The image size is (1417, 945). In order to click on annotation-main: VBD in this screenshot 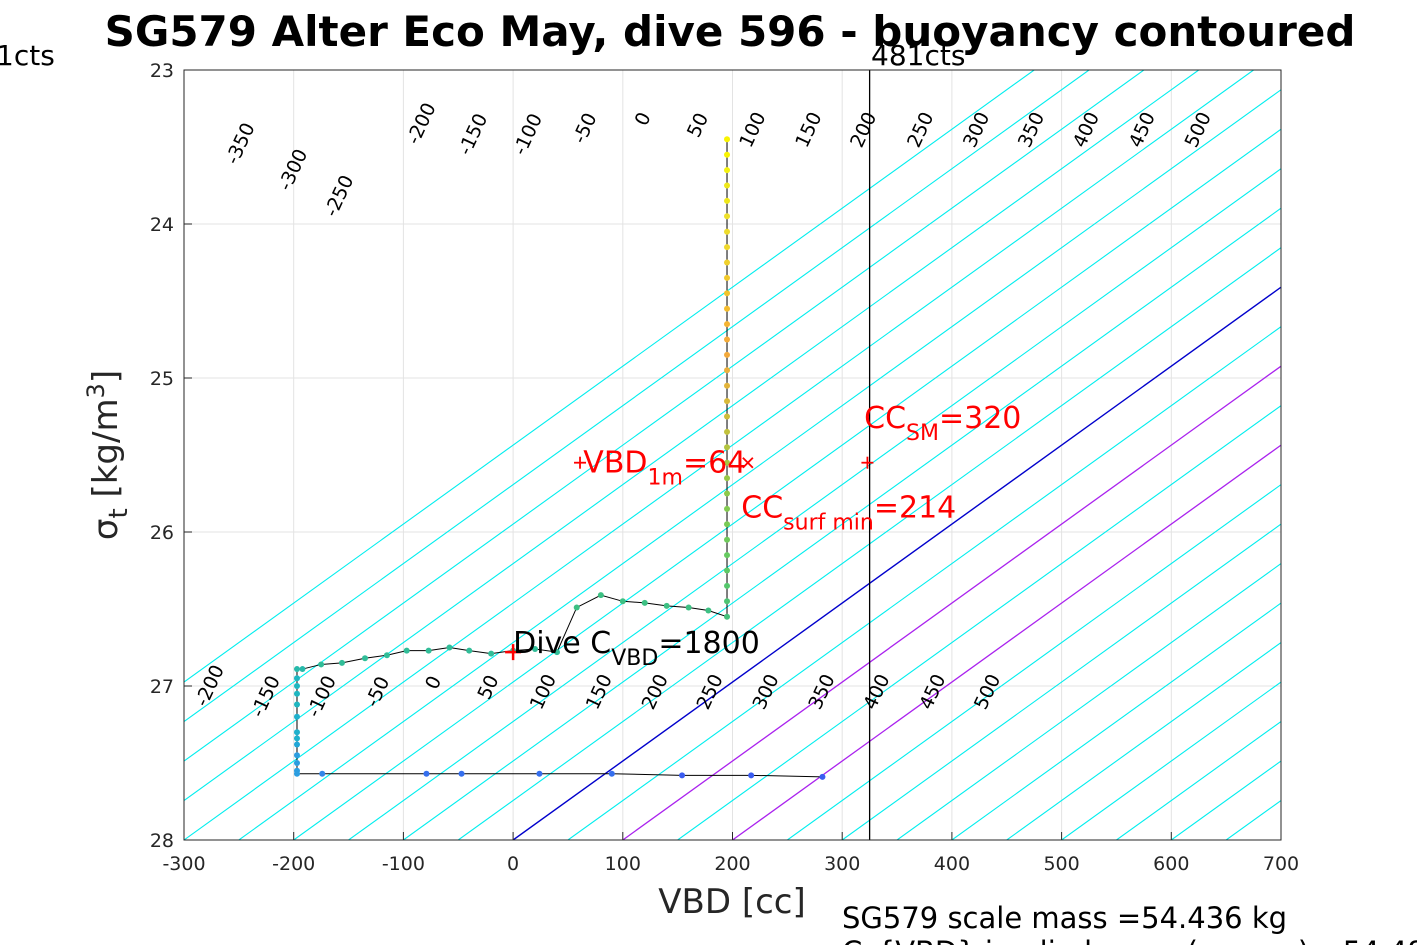, I will do `click(615, 463)`.